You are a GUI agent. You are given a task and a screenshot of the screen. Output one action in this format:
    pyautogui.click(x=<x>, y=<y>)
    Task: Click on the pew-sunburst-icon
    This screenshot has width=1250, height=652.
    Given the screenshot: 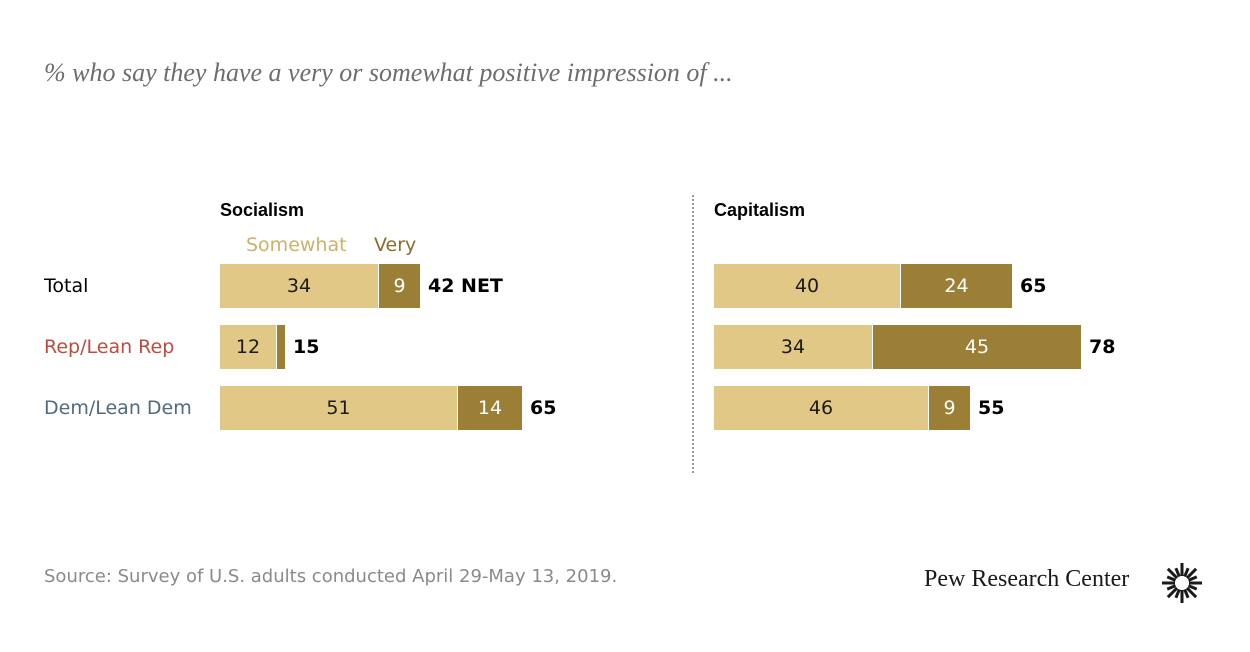 What is the action you would take?
    pyautogui.click(x=1182, y=583)
    